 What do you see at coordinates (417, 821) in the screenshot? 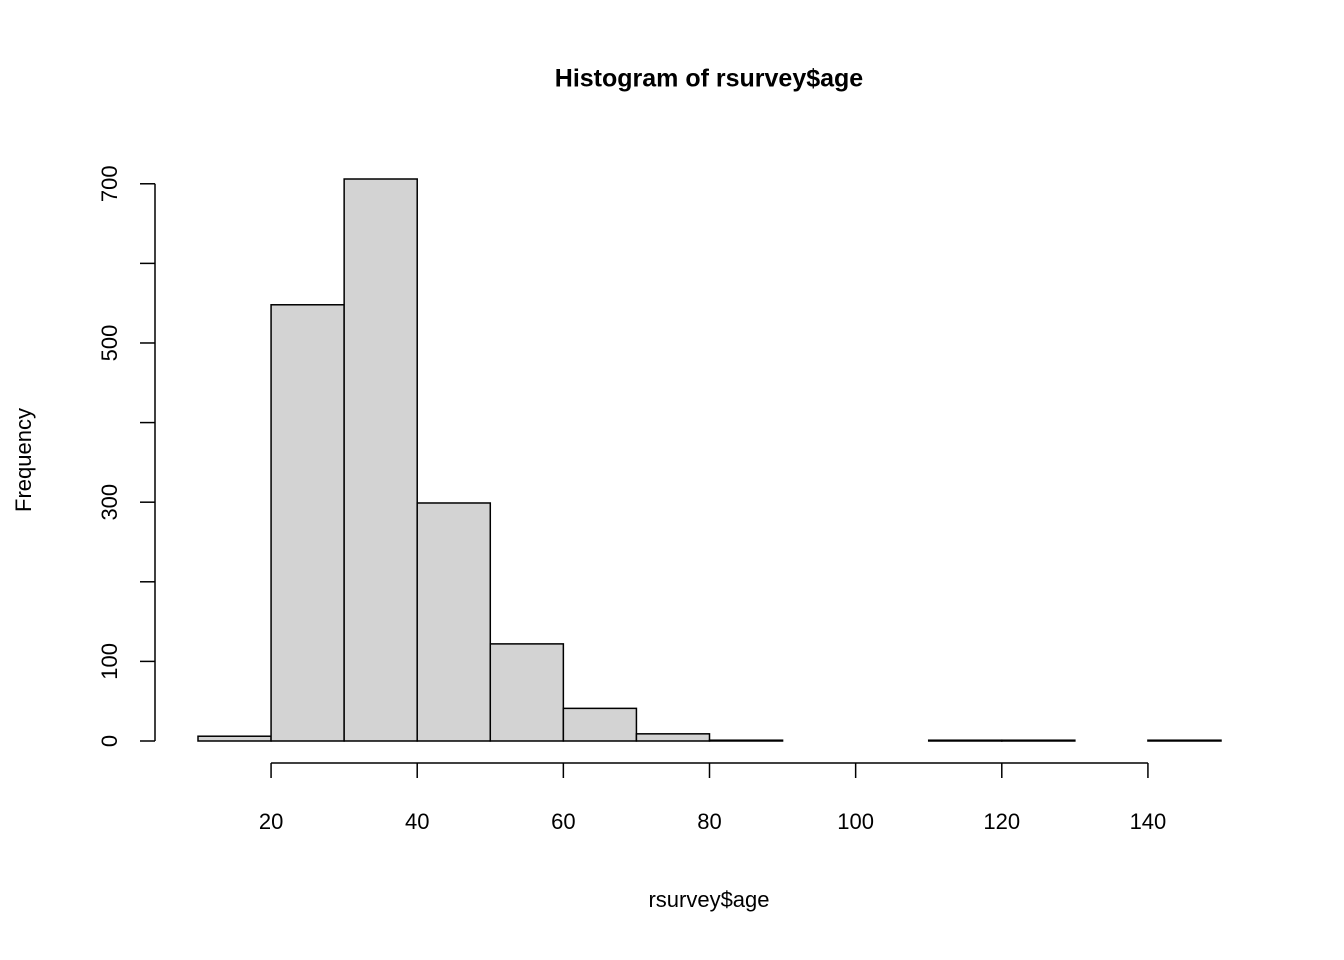
I see `x-tick-label: 40` at bounding box center [417, 821].